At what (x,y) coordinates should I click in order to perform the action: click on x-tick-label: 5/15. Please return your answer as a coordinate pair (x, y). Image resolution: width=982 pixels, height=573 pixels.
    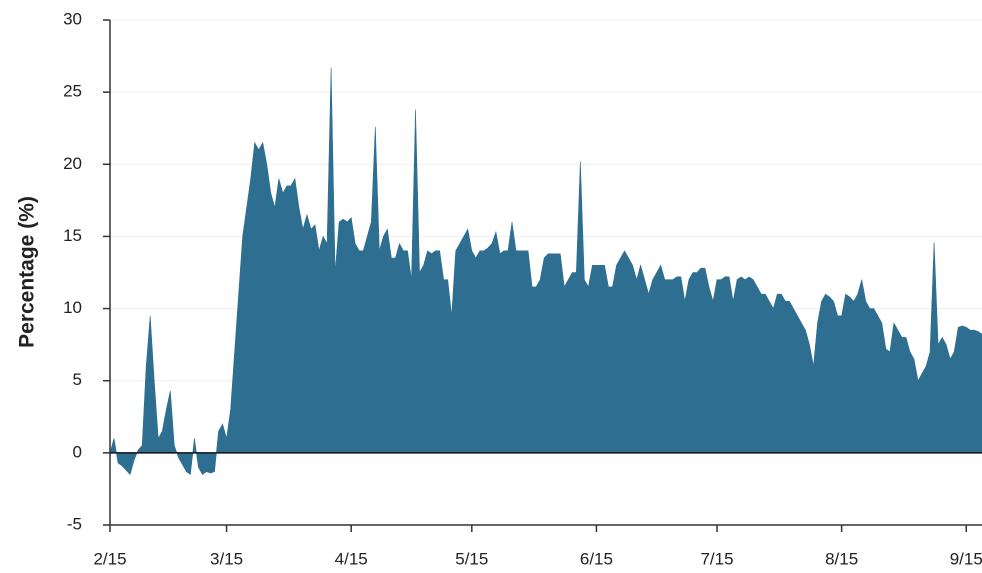
    Looking at the image, I should click on (471, 558).